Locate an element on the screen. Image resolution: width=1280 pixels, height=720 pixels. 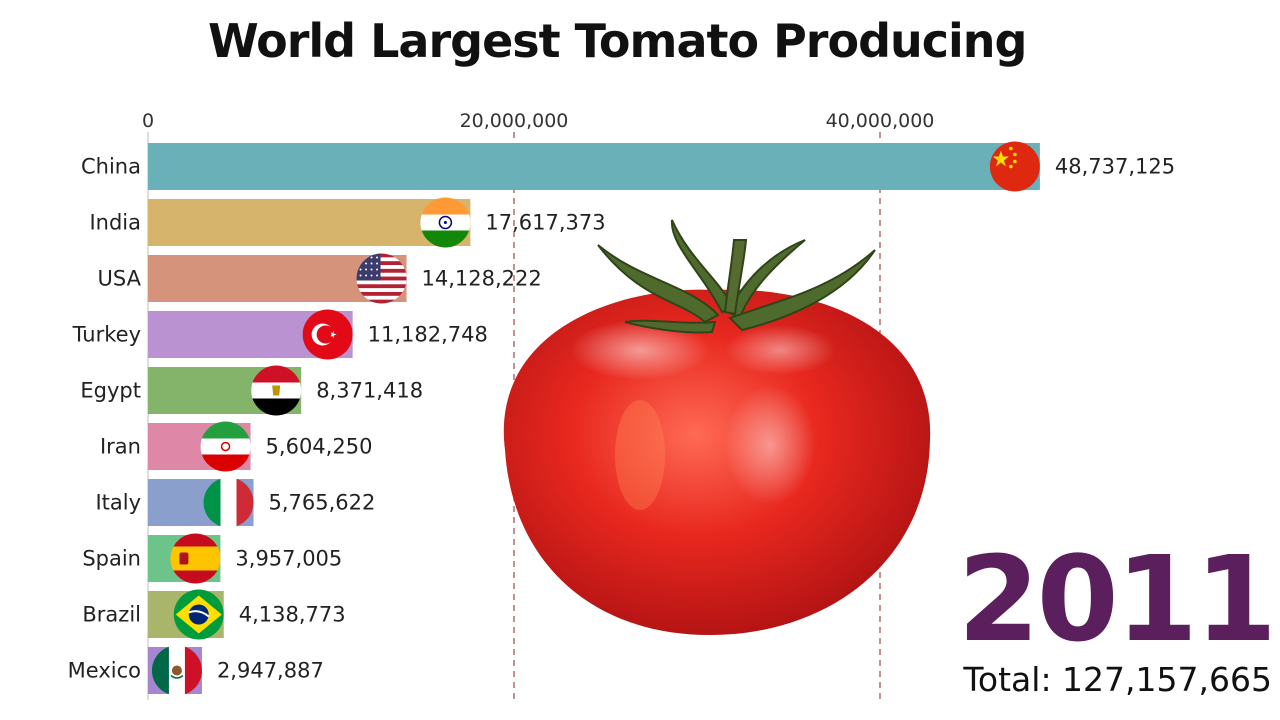
category-label: Turkey is located at coordinates (106, 335).